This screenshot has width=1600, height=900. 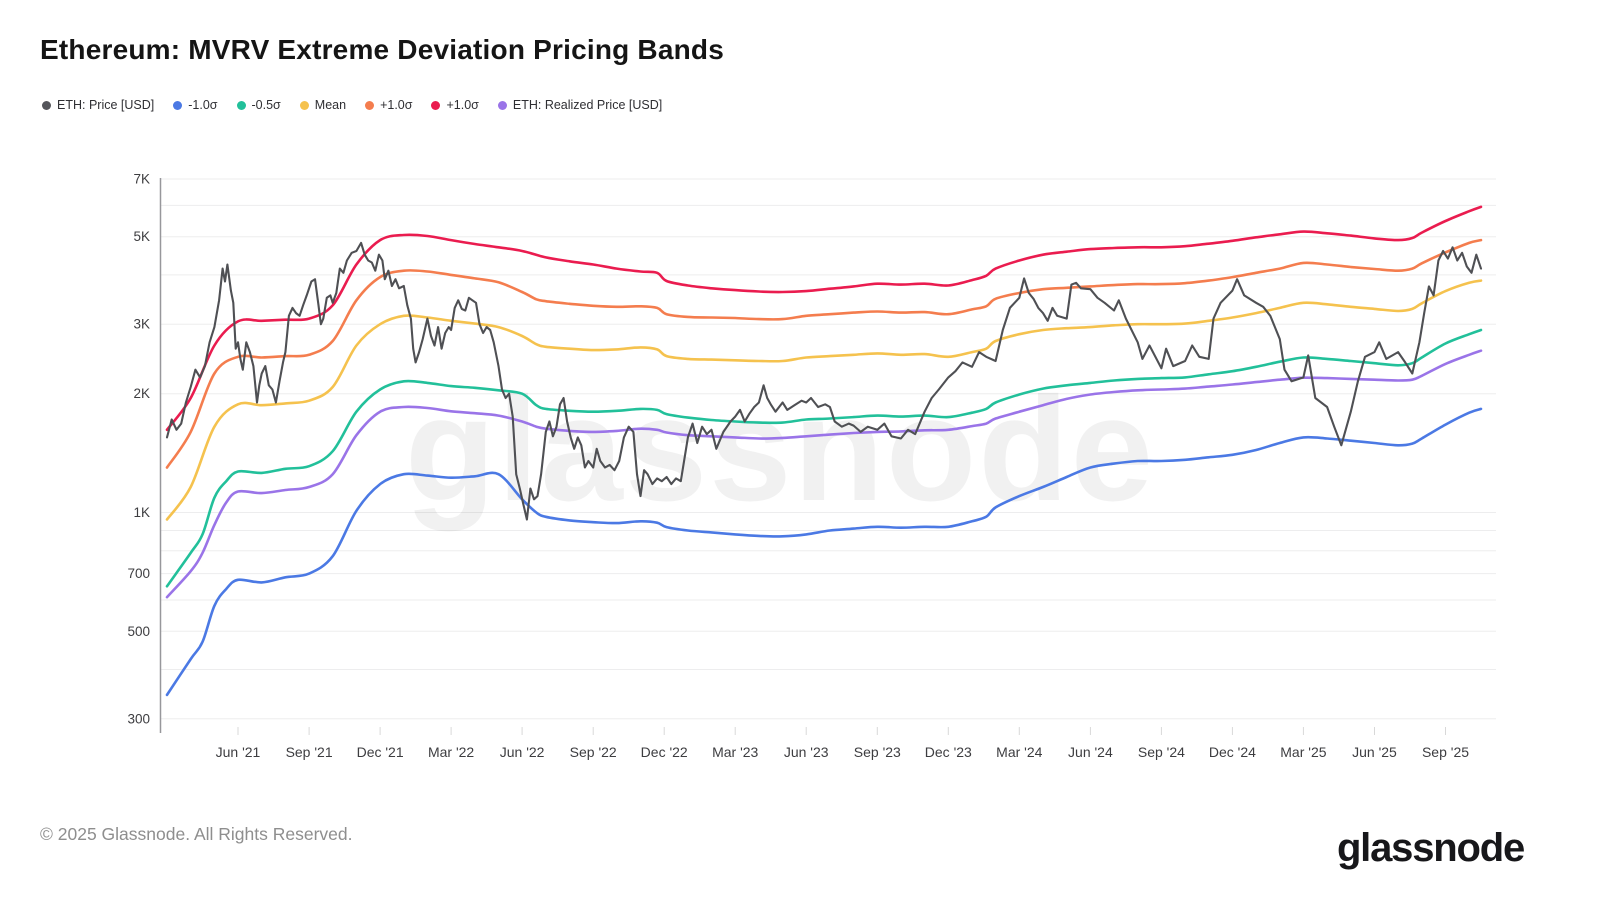 I want to click on legend-item-minus-1-sigma: -1.0σ, so click(x=195, y=105).